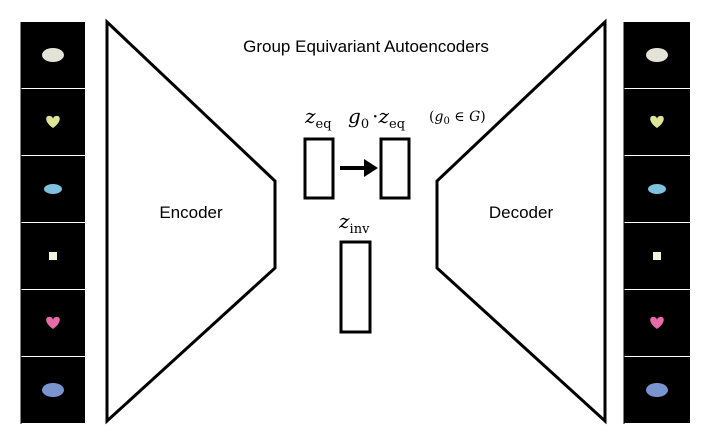 The image size is (710, 444). What do you see at coordinates (318, 118) in the screenshot?
I see `z-eq-label: zeq` at bounding box center [318, 118].